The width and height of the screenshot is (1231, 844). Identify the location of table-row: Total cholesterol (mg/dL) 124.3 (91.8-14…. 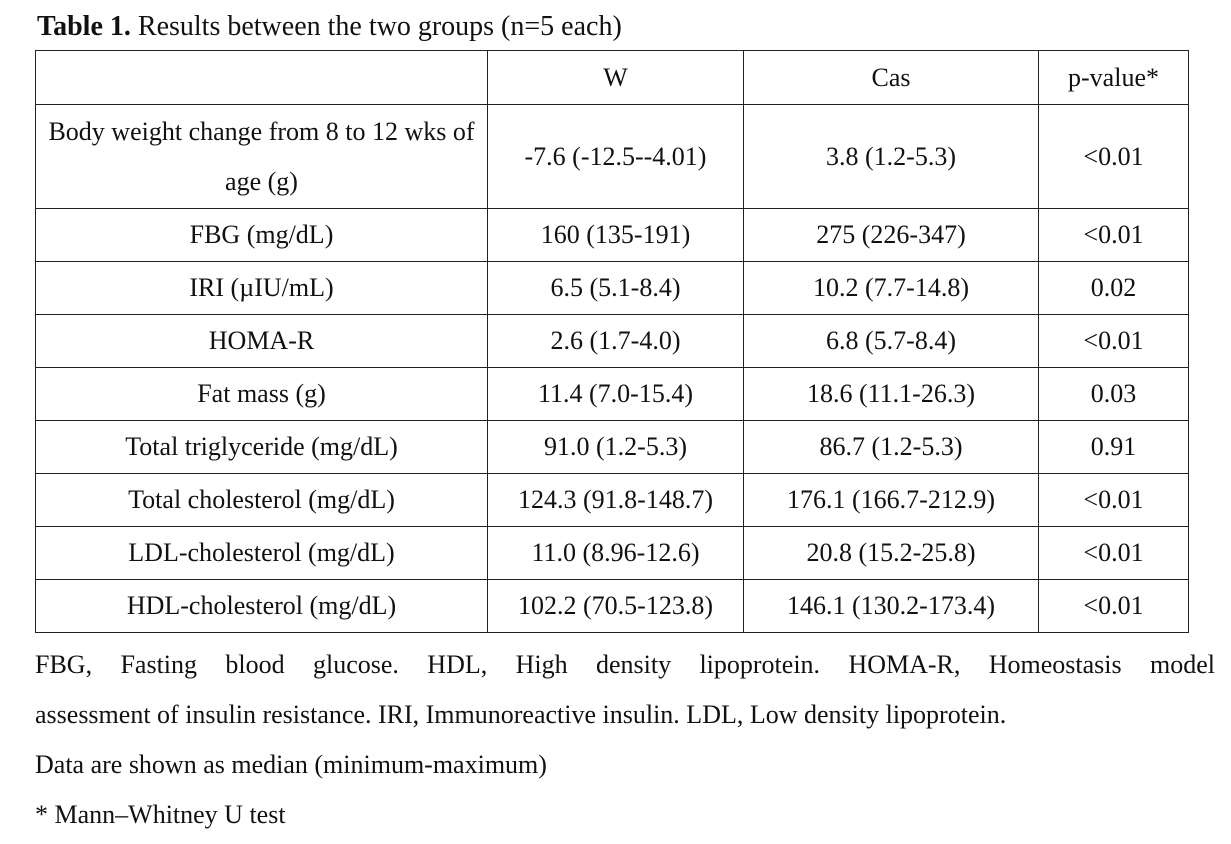
(612, 500).